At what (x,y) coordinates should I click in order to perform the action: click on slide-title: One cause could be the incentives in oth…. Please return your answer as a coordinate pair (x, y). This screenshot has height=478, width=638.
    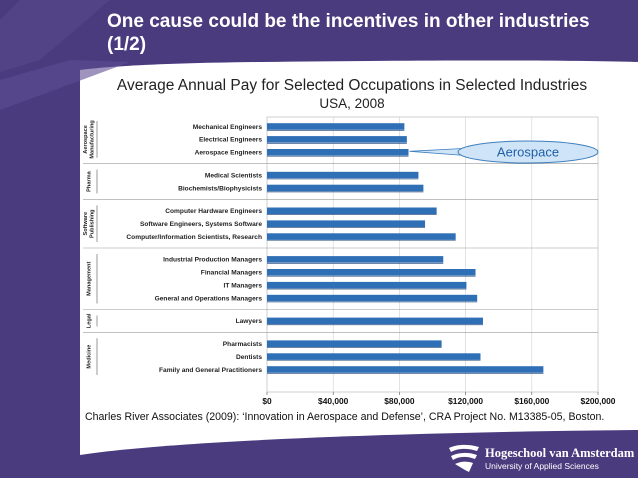
    Looking at the image, I should click on (348, 33).